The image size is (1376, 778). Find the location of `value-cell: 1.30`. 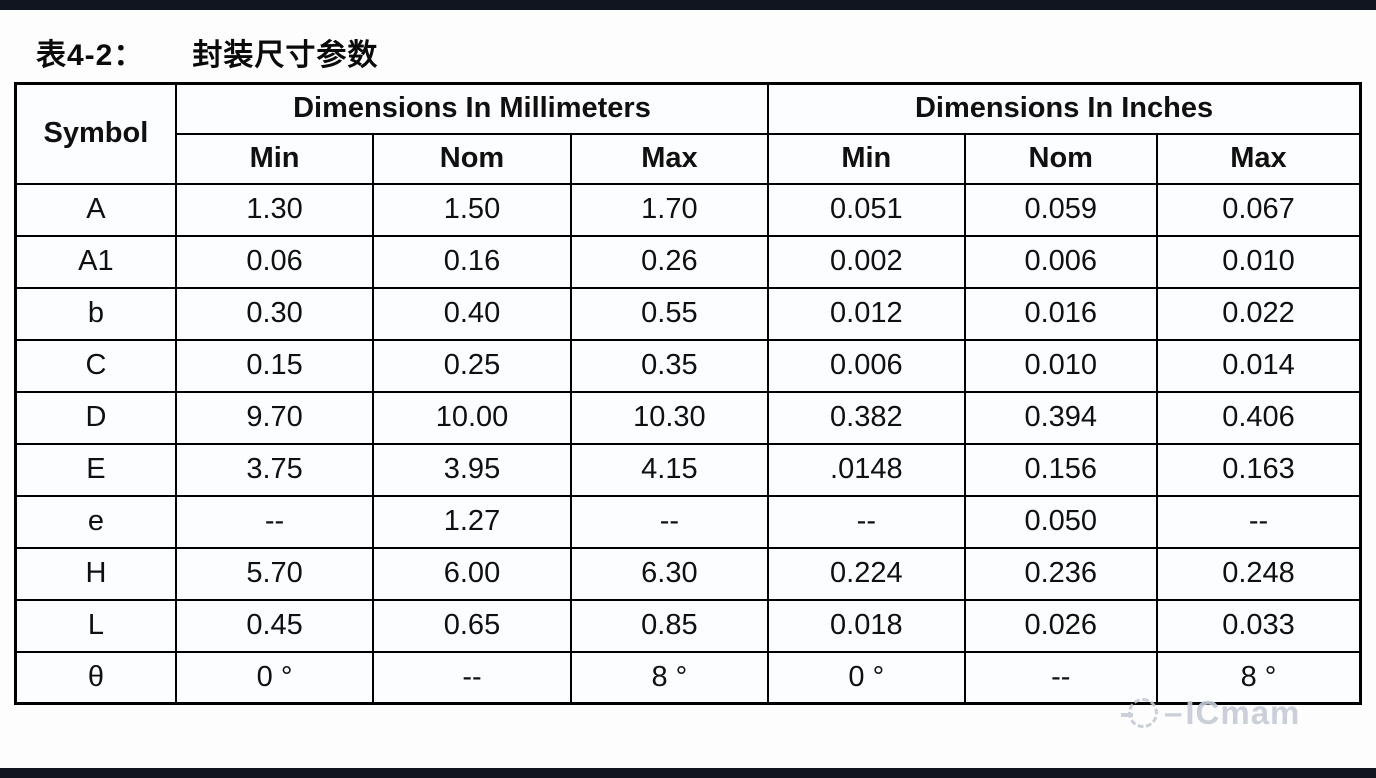

value-cell: 1.30 is located at coordinates (274, 209).